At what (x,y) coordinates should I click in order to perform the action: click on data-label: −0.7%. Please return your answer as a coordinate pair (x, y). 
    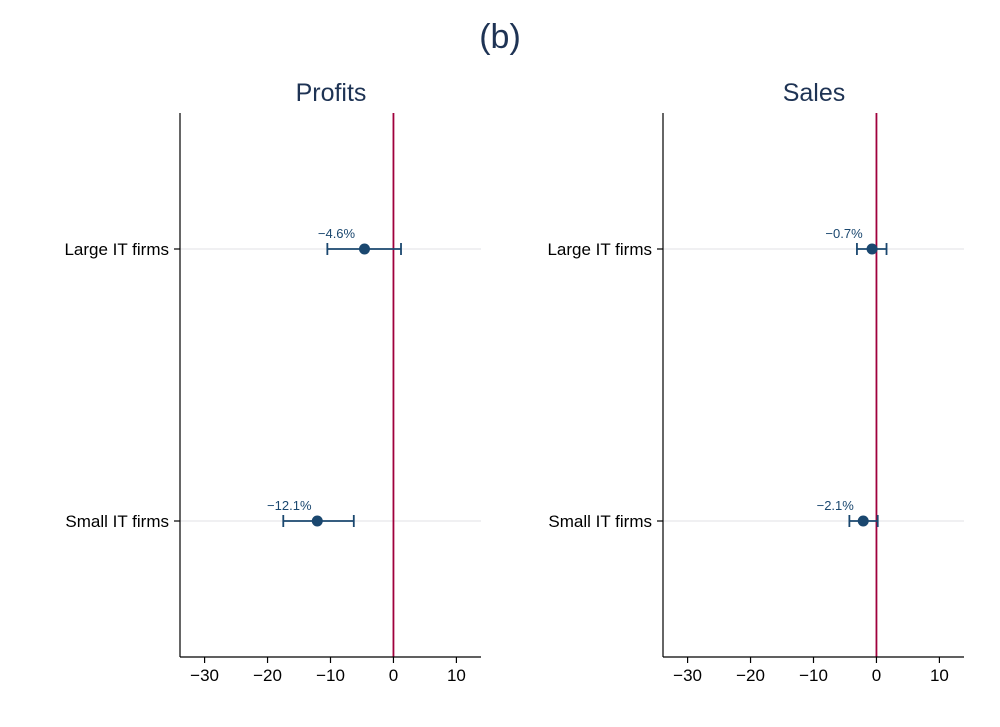
    Looking at the image, I should click on (844, 233).